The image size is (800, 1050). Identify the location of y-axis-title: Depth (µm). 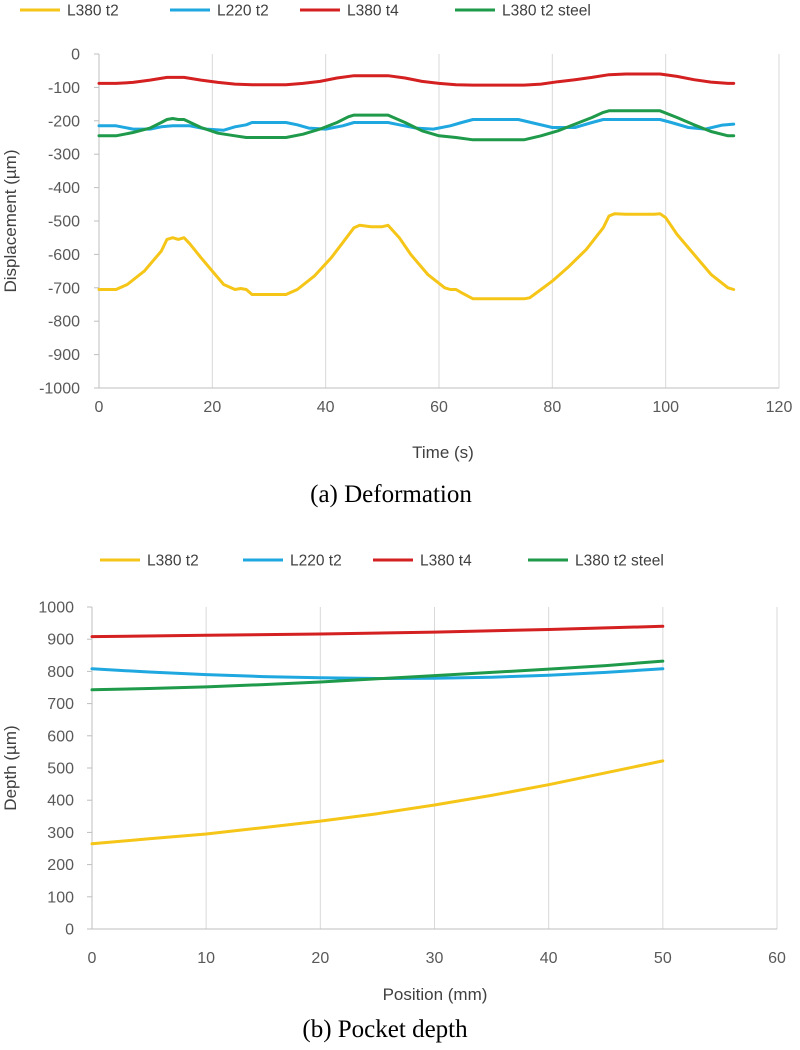
(10, 767).